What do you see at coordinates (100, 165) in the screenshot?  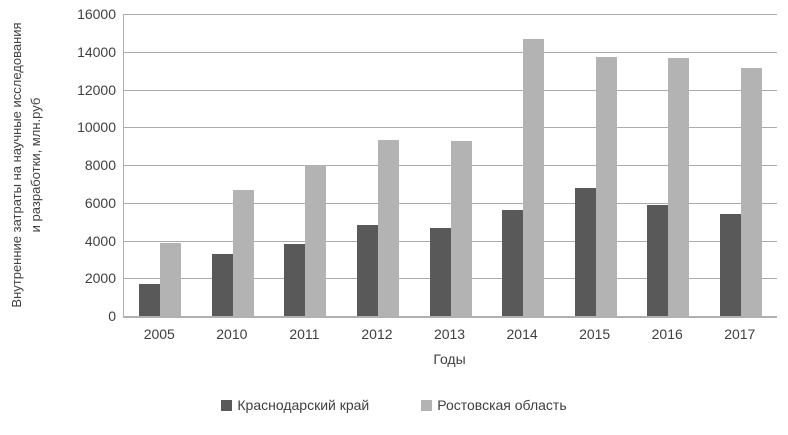 I see `y-axis-tick-label-8000: 8000` at bounding box center [100, 165].